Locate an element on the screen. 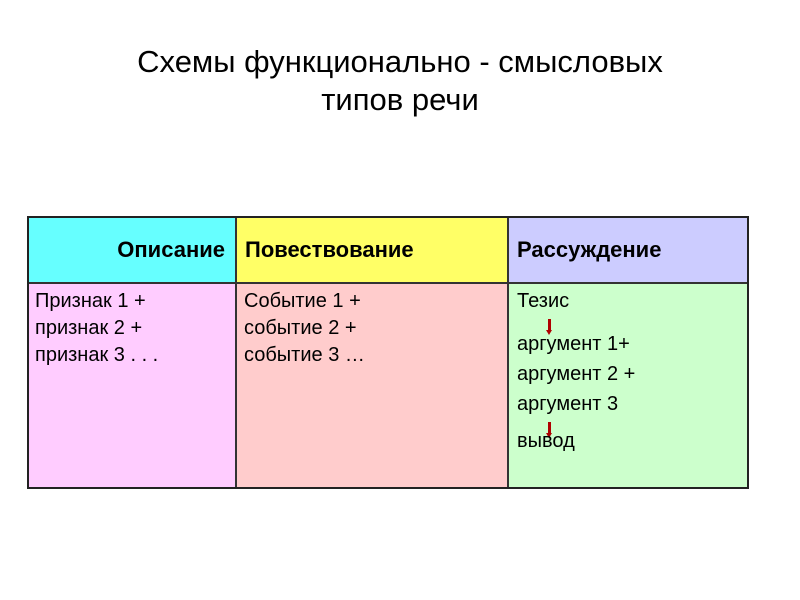  reasoning-line: аргумент 2 + is located at coordinates (576, 374).